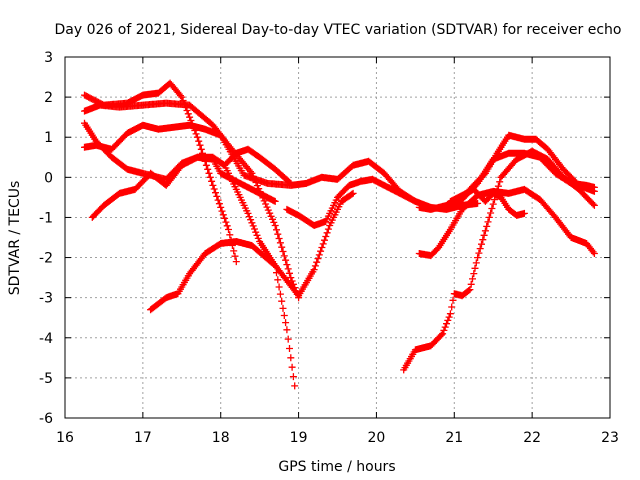  What do you see at coordinates (377, 438) in the screenshot?
I see `x-tick-label: 20` at bounding box center [377, 438].